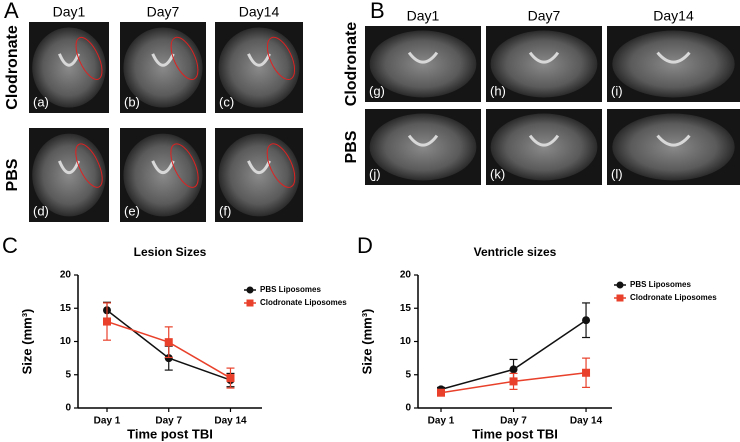 Image resolution: width=740 pixels, height=442 pixels. I want to click on image-label: (c), so click(226, 101).